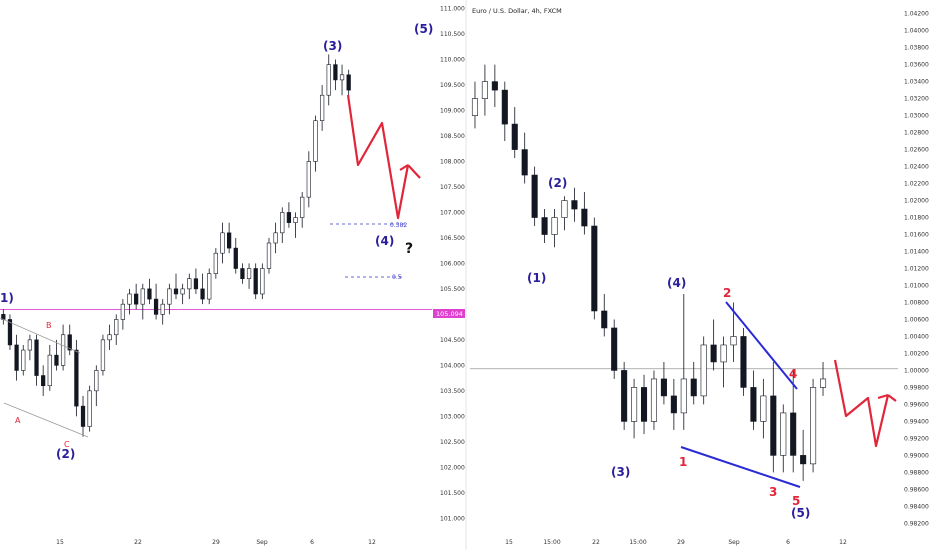 The height and width of the screenshot is (550, 932). I want to click on y-tick-label: 1.01400, so click(916, 252).